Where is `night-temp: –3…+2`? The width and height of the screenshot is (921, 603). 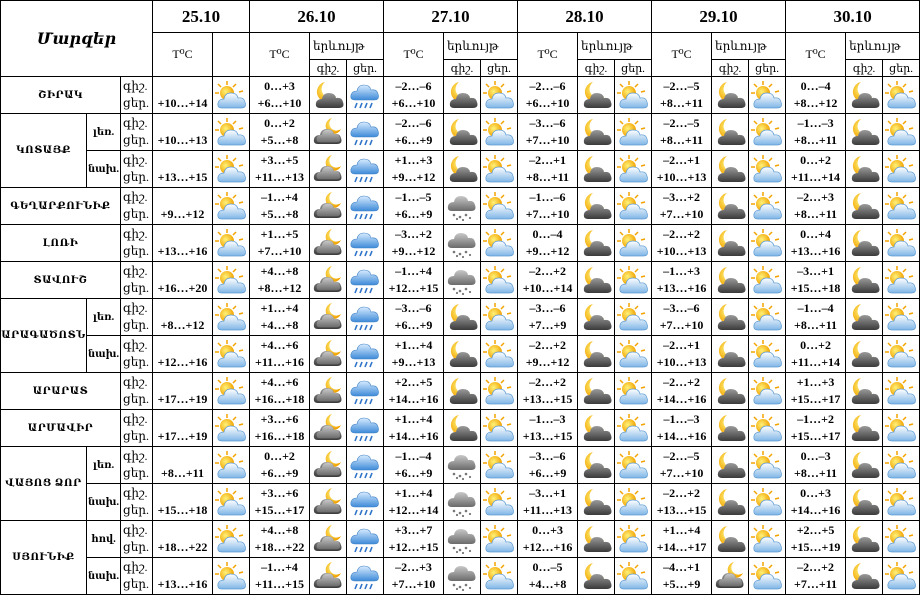
night-temp: –3…+2 is located at coordinates (413, 234).